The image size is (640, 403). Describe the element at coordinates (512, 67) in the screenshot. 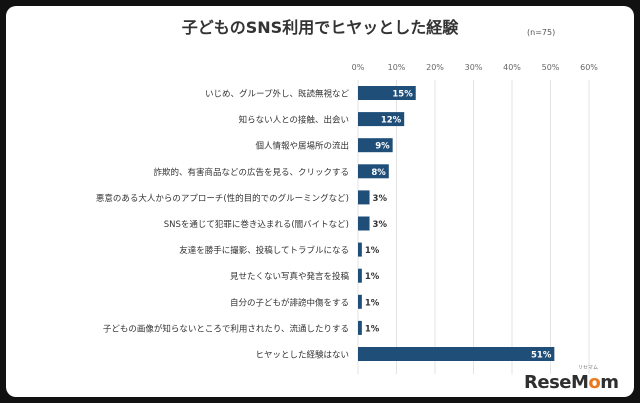

I see `x-tick-label: 40%` at that location.